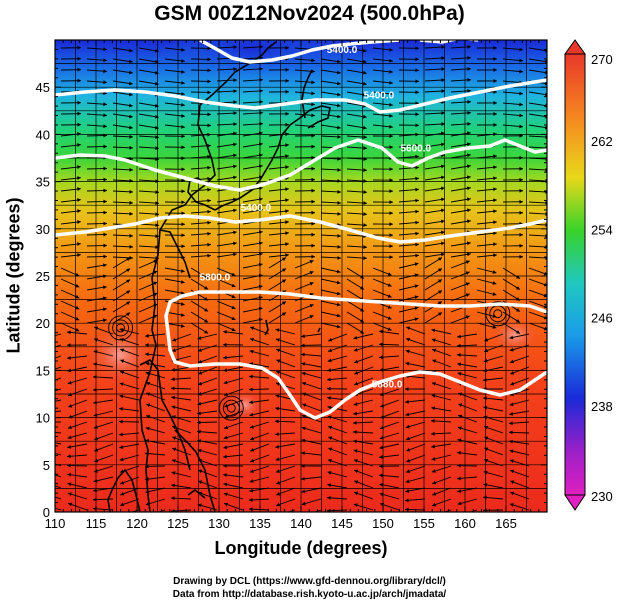  I want to click on x-tick-label: 120, so click(137, 523).